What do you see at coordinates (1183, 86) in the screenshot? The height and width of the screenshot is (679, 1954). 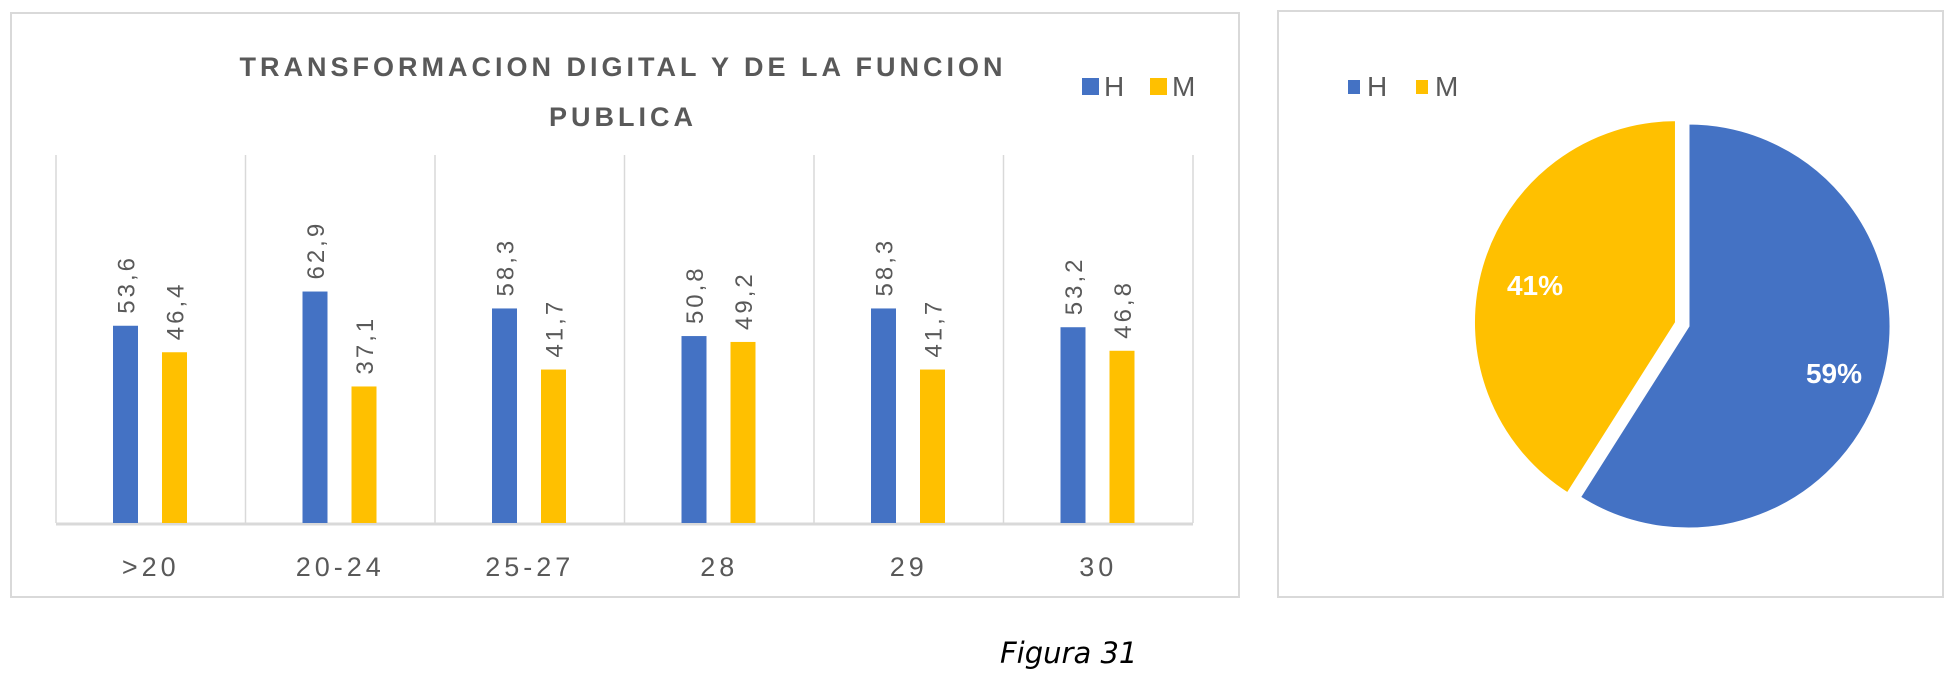 I see `legend-label-M: M` at bounding box center [1183, 86].